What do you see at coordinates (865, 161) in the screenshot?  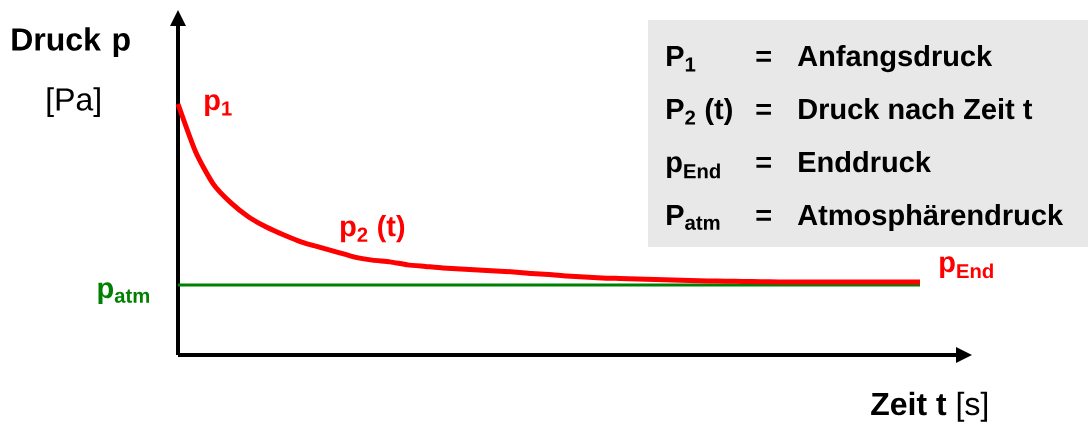 I see `annotation: Enddruck` at bounding box center [865, 161].